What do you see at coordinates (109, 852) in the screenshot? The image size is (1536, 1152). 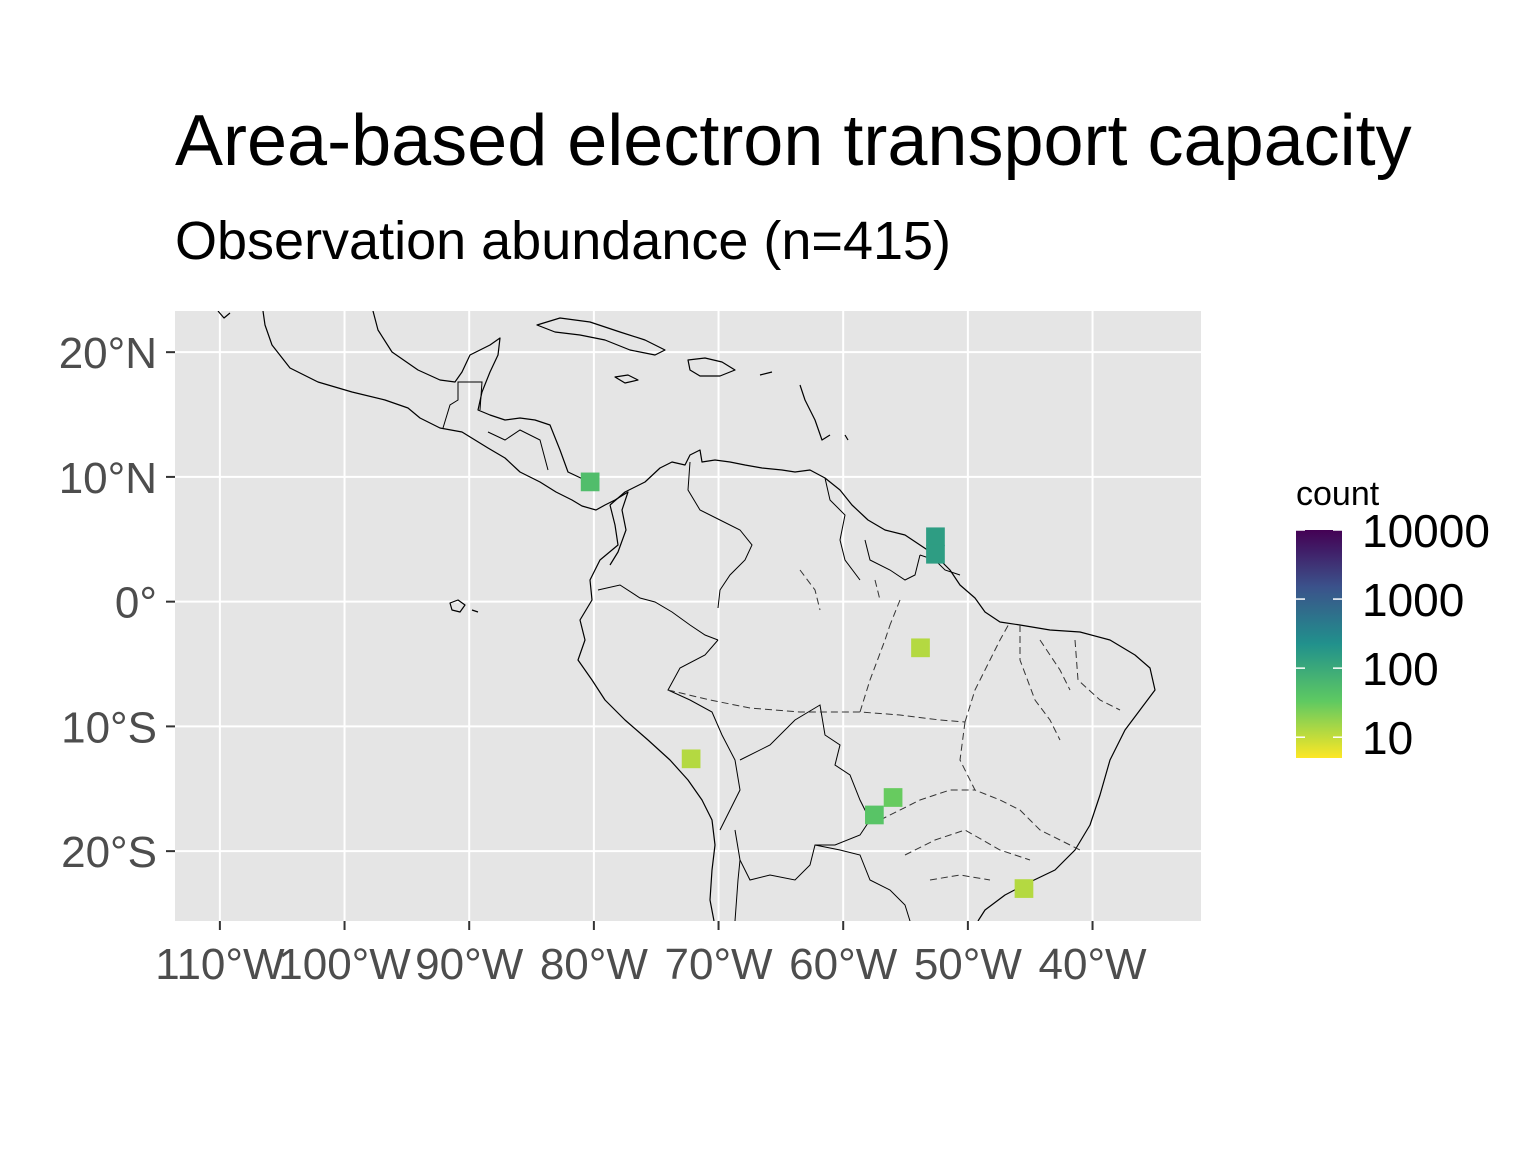 I see `y-tick-label-4: 20°S` at bounding box center [109, 852].